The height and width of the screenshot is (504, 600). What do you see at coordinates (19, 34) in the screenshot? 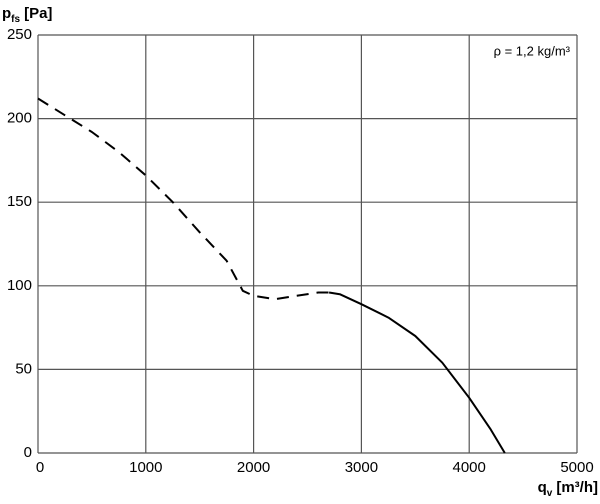
I see `y-tick-label: 250` at bounding box center [19, 34].